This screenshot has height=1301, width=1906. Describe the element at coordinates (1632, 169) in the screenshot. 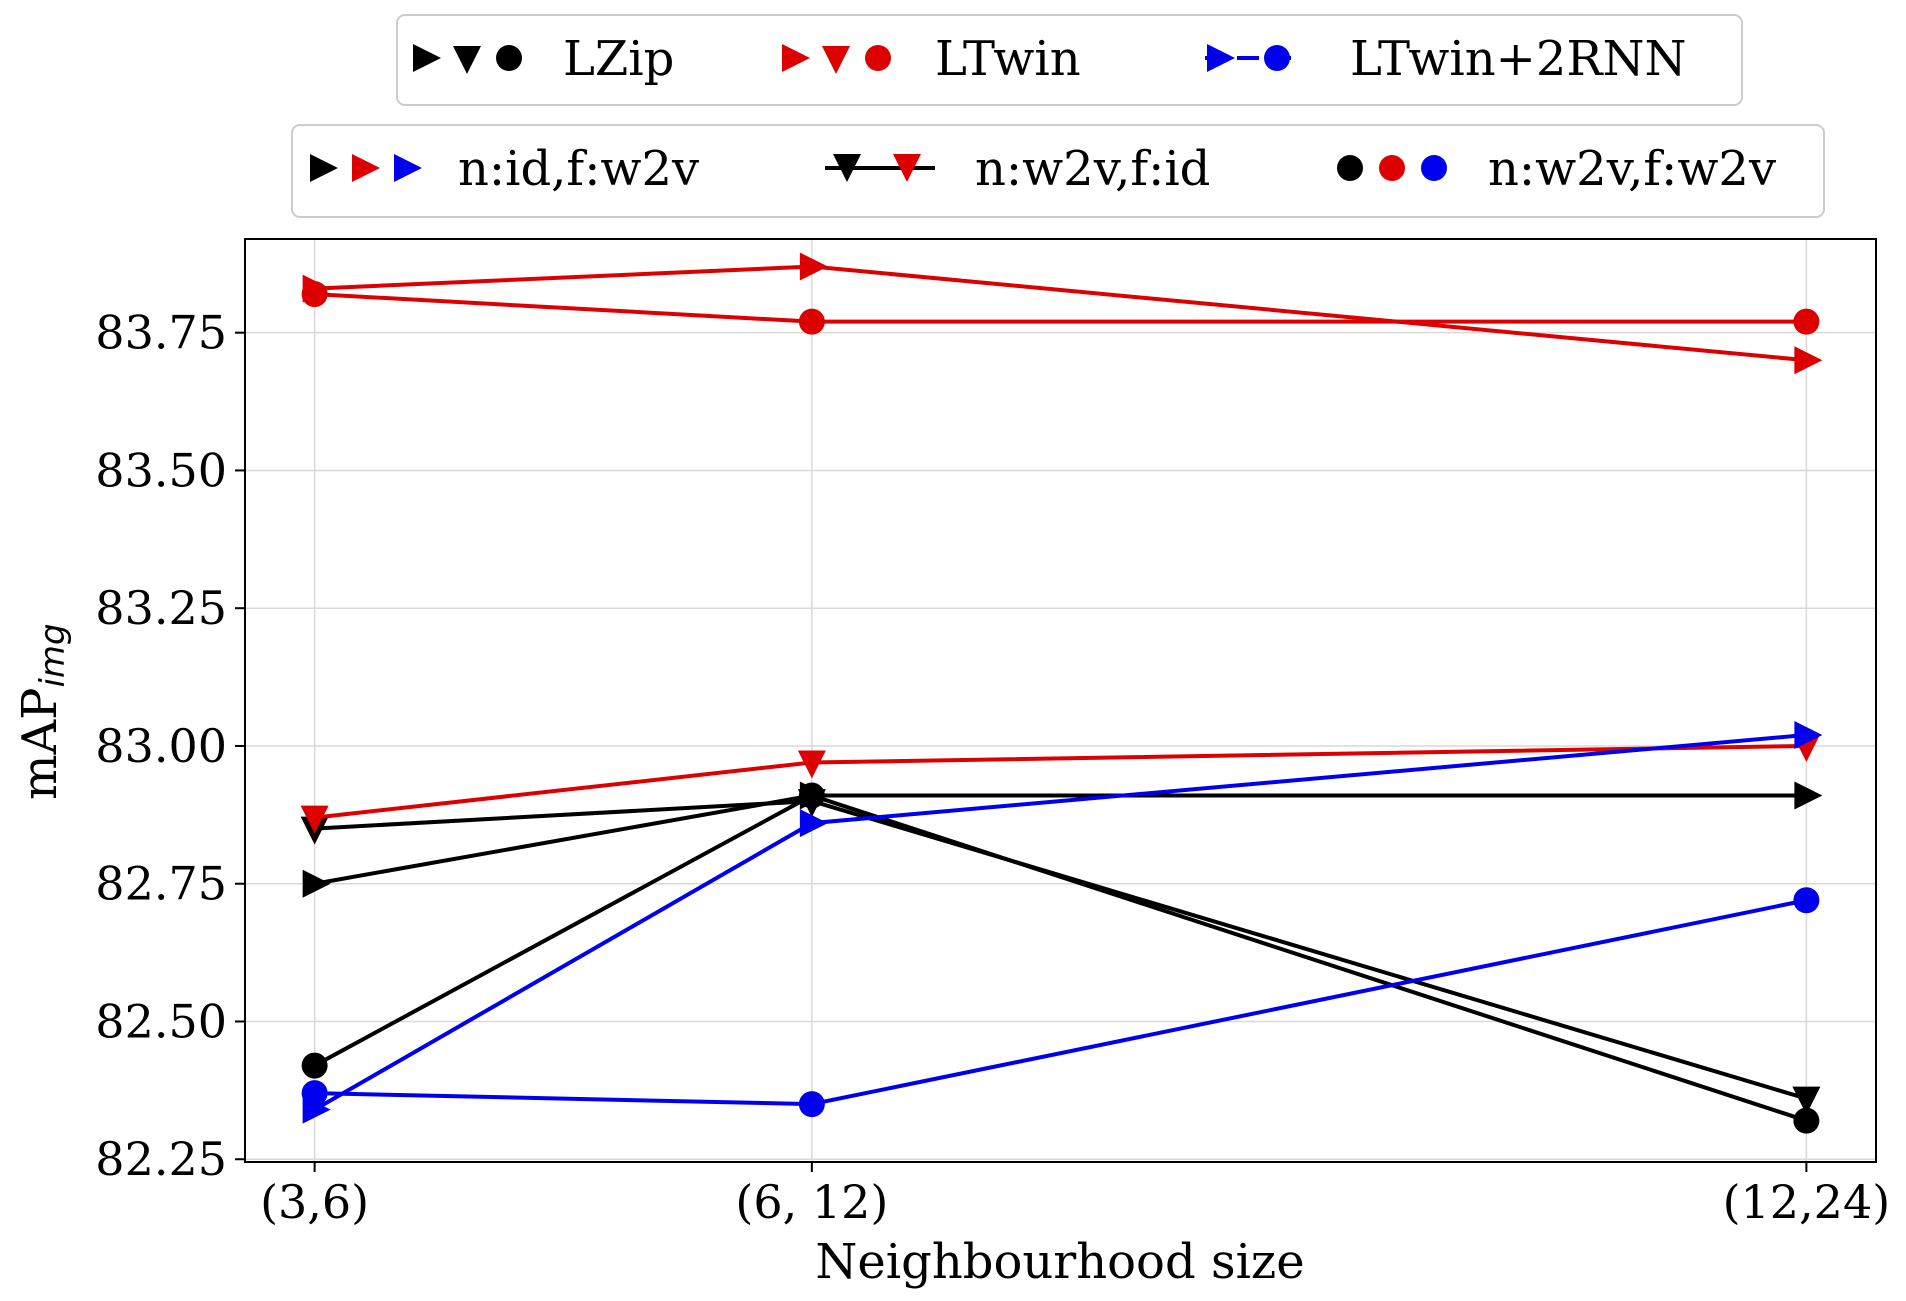

I see `legend-label: n:w2v,f:w2v` at that location.